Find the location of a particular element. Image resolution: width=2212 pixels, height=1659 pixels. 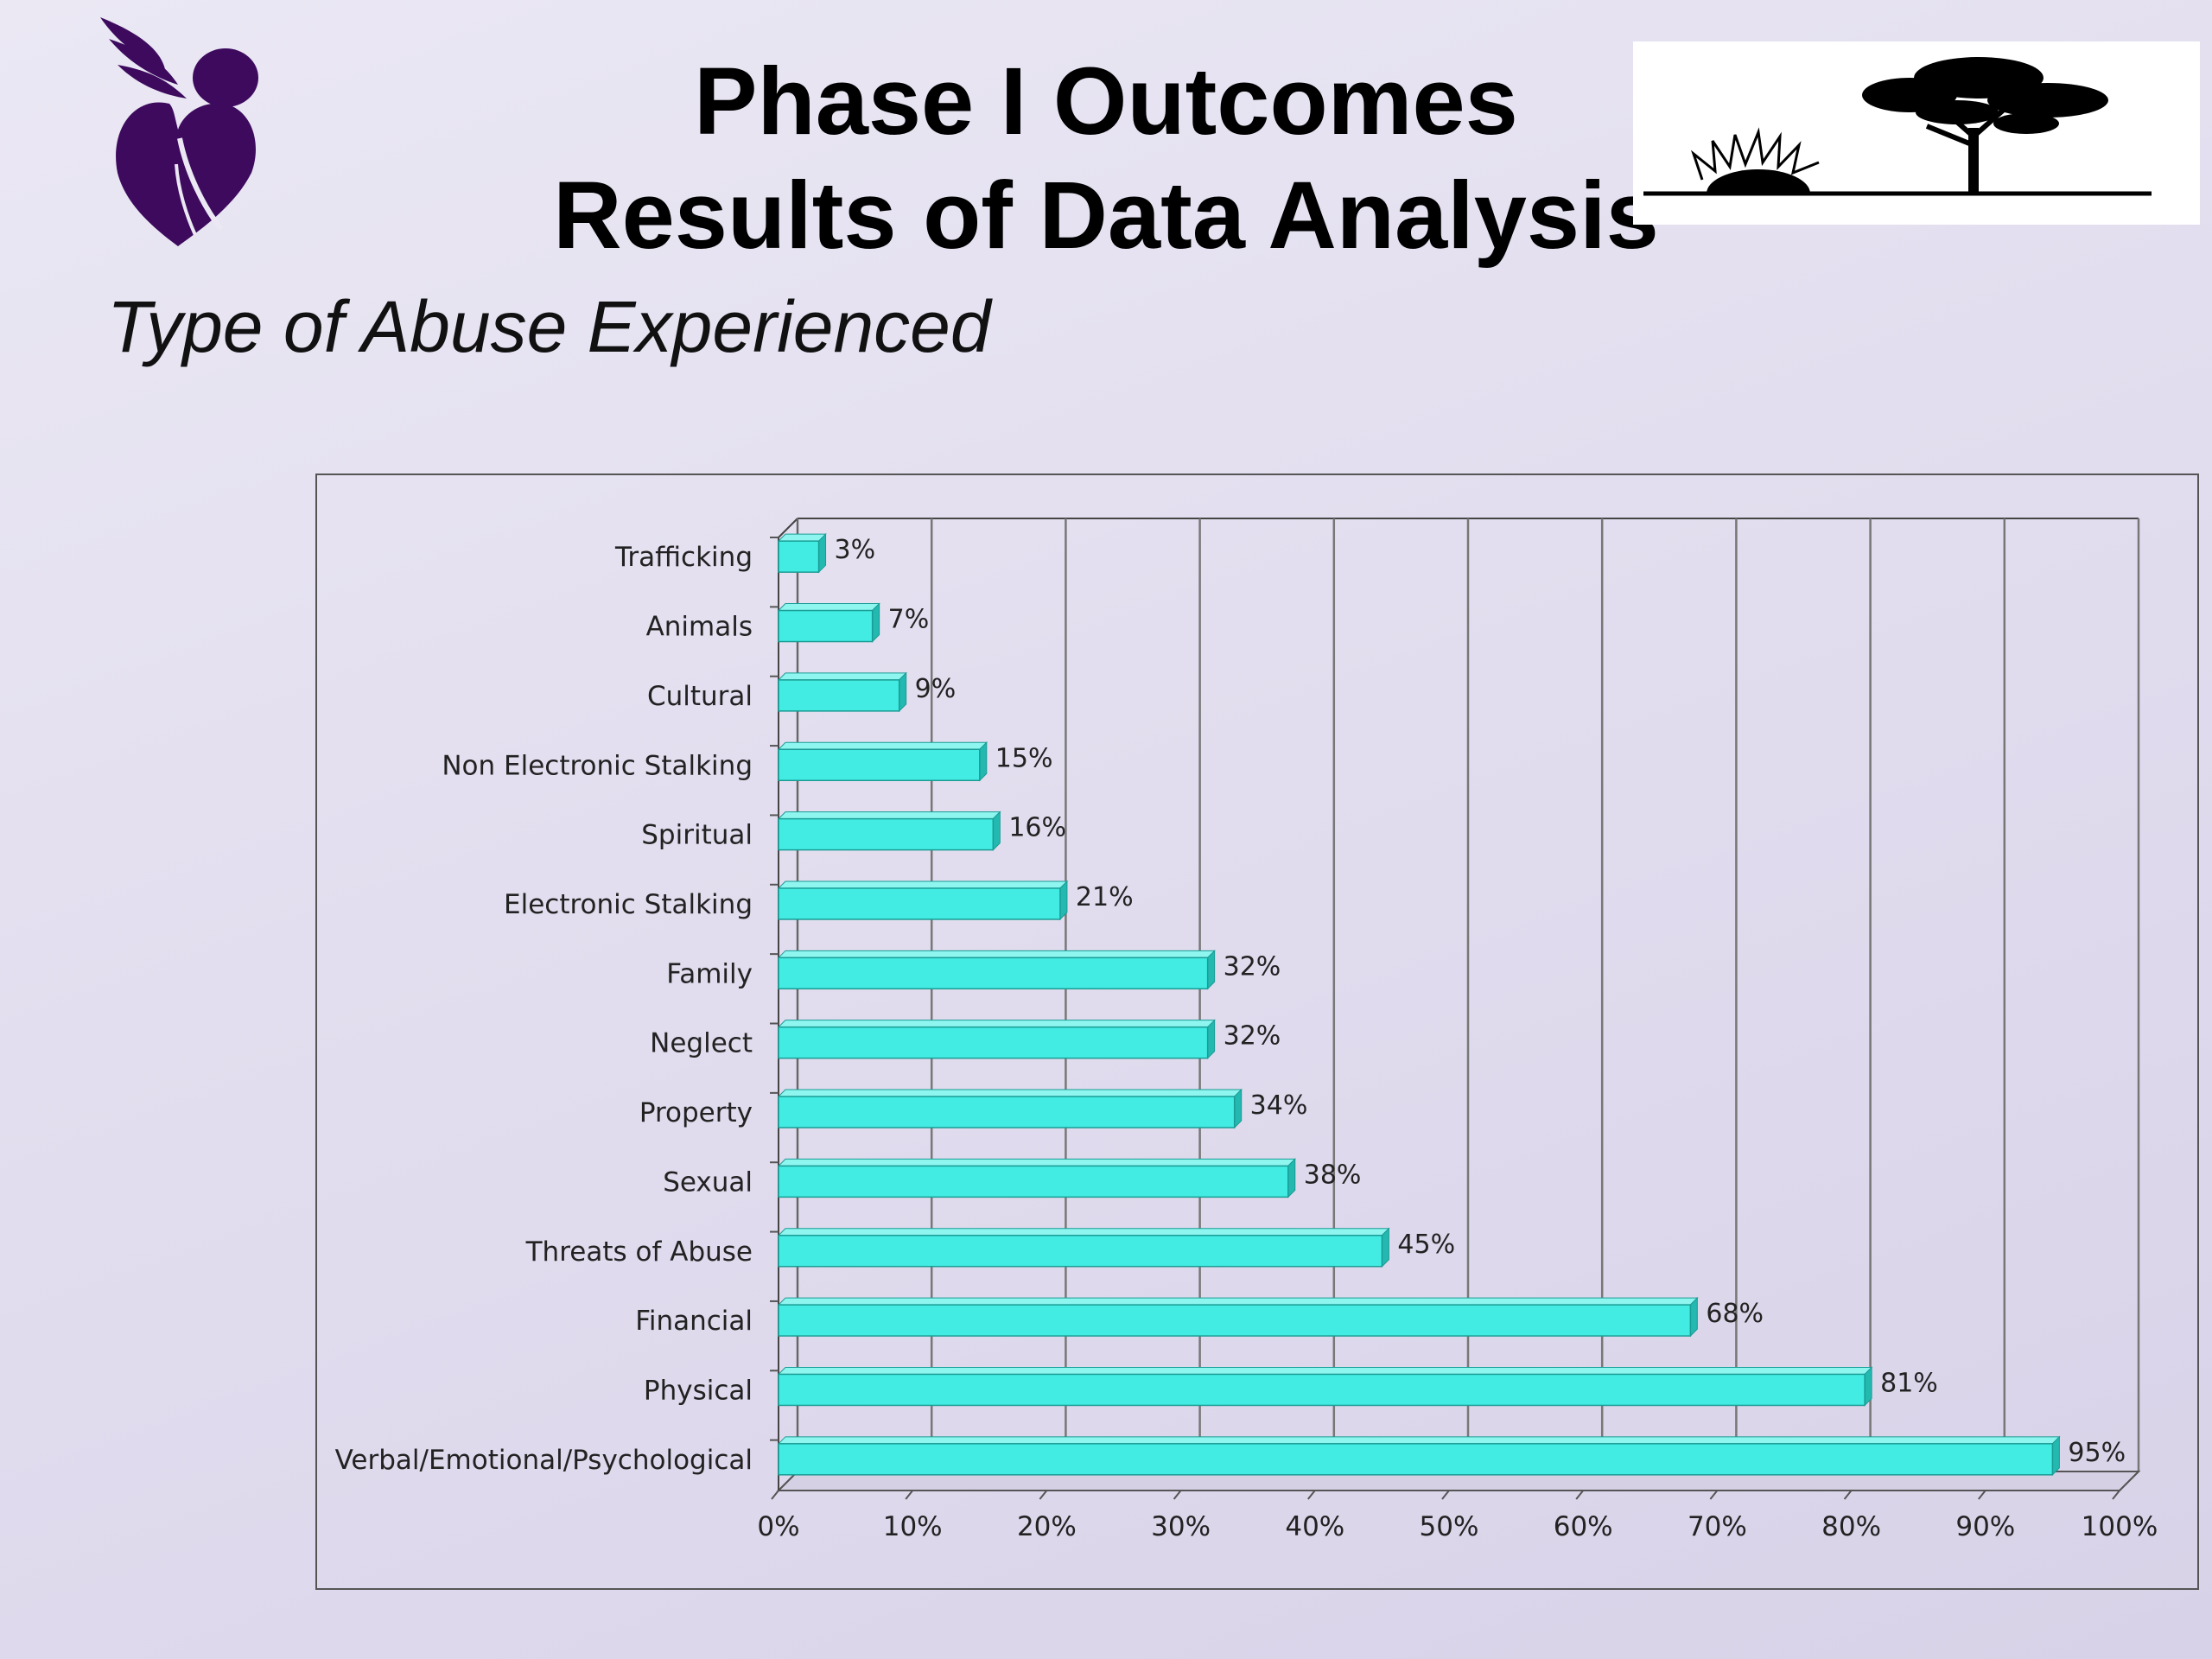

x-tick-label: 20% is located at coordinates (1047, 1526).